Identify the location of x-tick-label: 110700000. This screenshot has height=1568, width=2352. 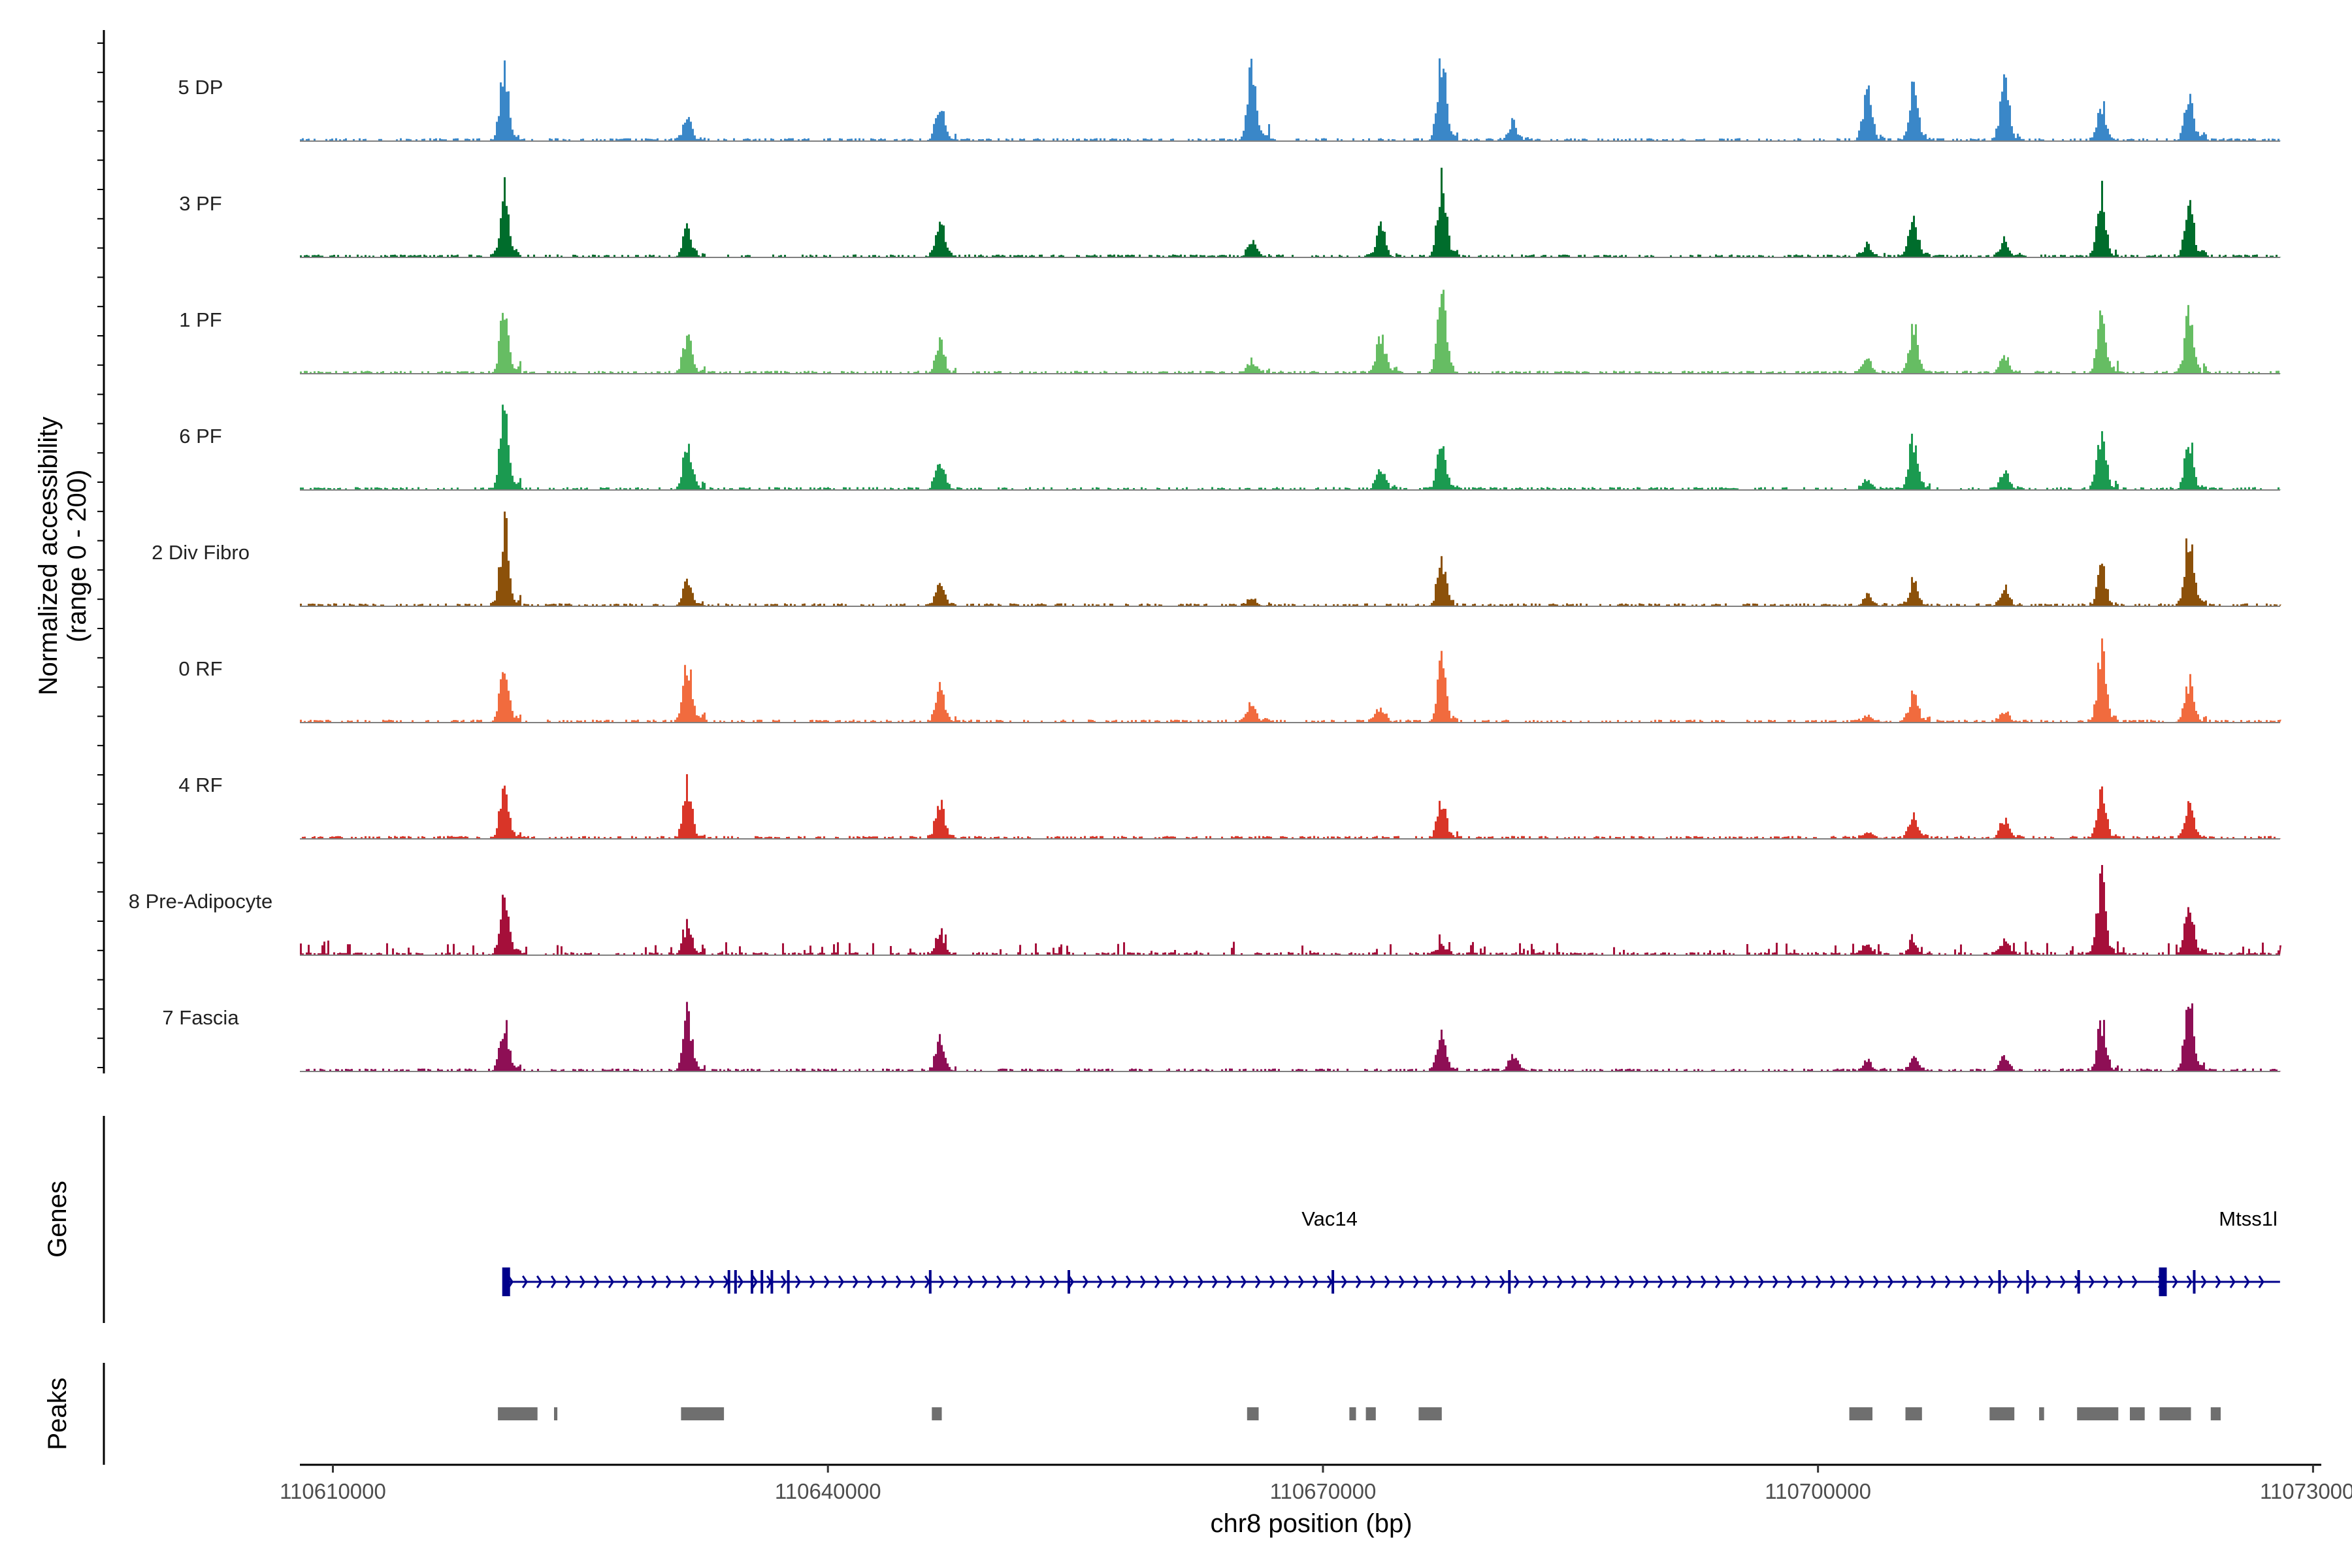
(1818, 1491).